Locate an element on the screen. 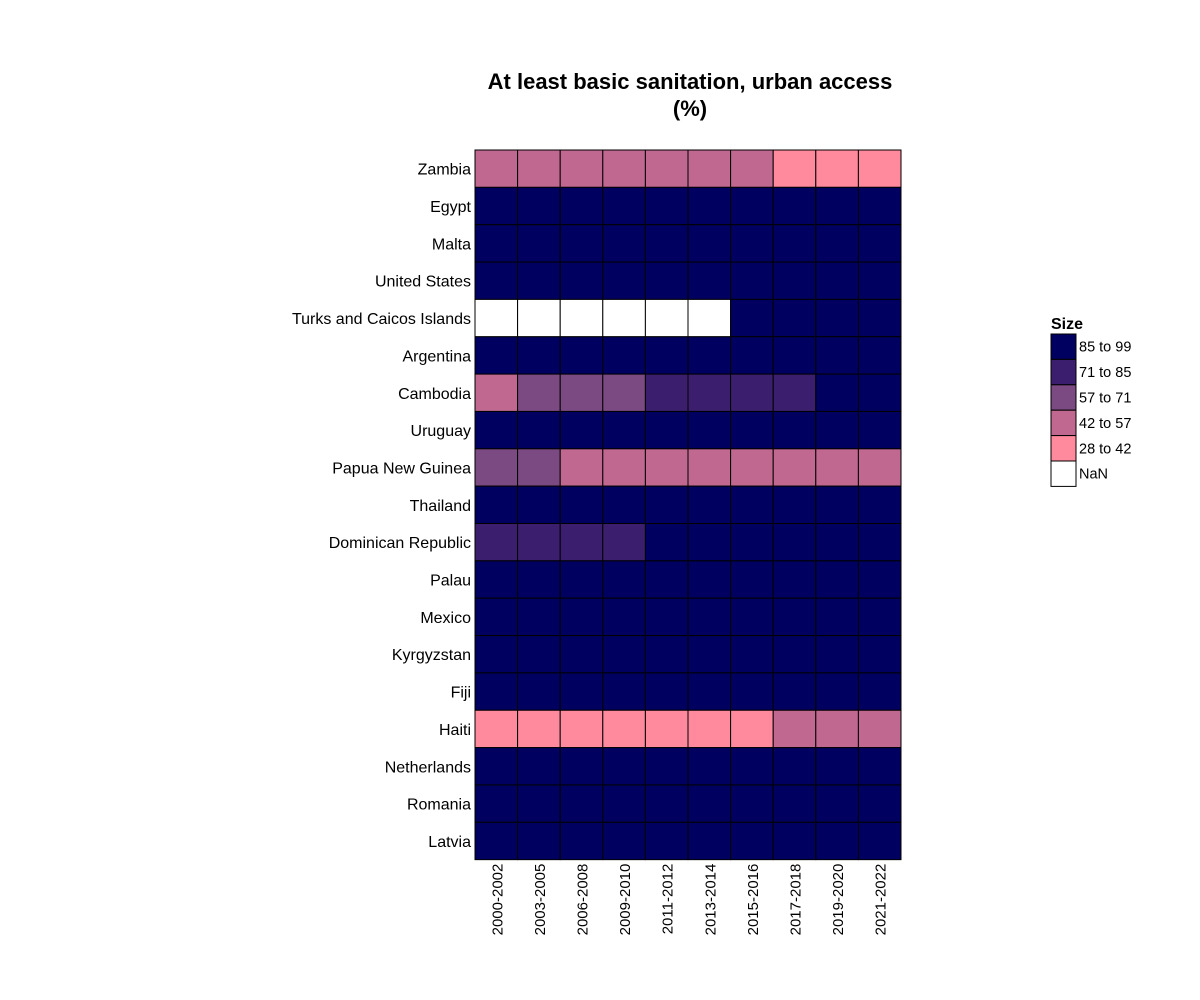 Image resolution: width=1200 pixels, height=1000 pixels. row-label: Kyrgyzstan is located at coordinates (431, 655).